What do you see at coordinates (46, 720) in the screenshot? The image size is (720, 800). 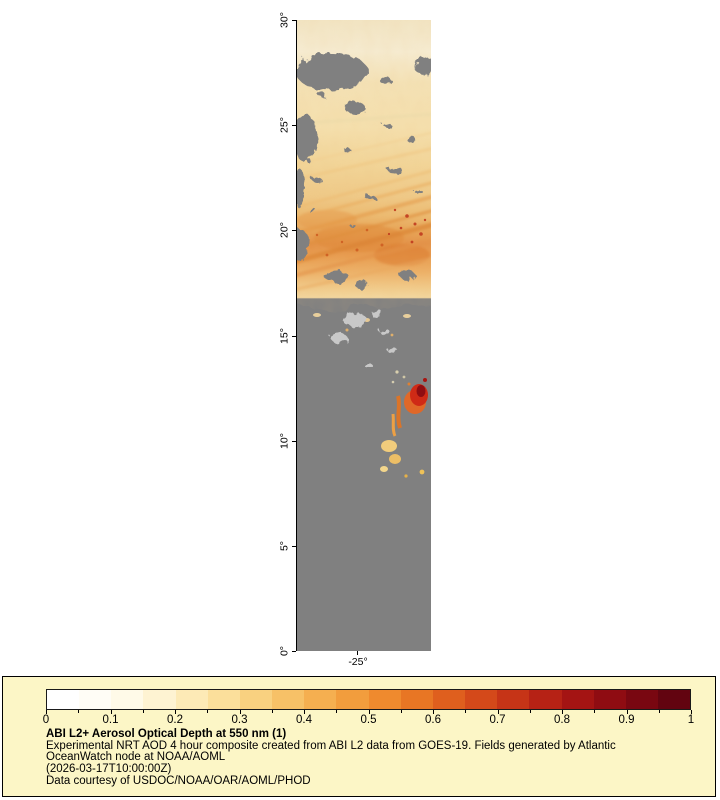 I see `colorbar-tick-label: 0` at bounding box center [46, 720].